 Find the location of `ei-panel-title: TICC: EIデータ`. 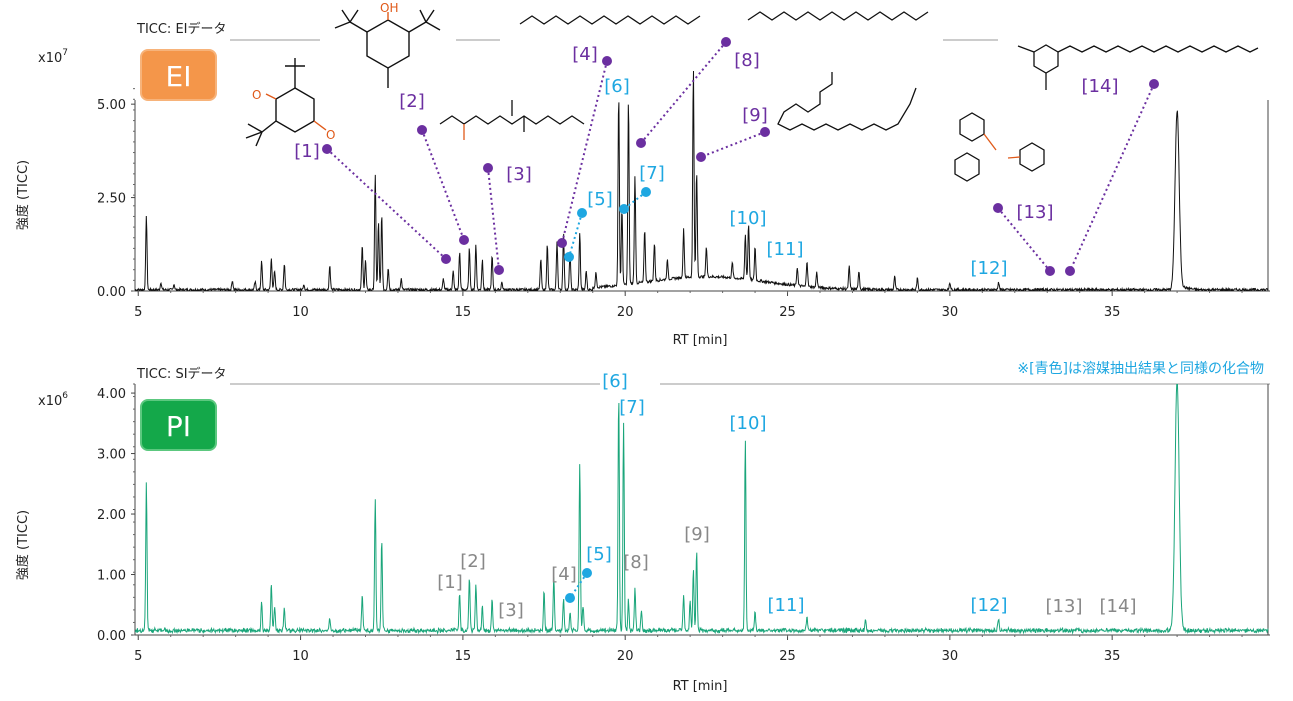

ei-panel-title: TICC: EIデータ is located at coordinates (181, 29).